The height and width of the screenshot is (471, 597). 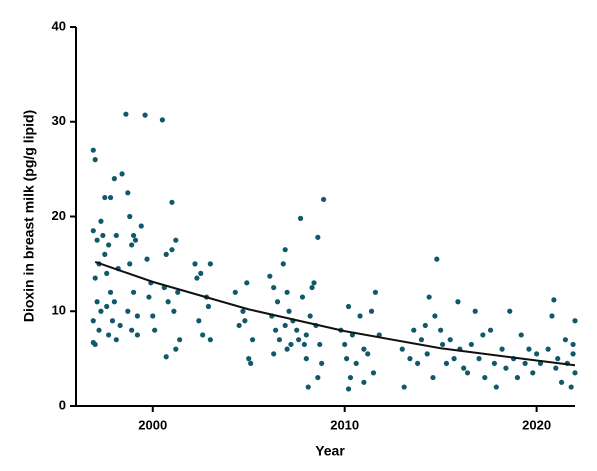 What do you see at coordinates (152, 424) in the screenshot?
I see `x-tick-label: 2000` at bounding box center [152, 424].